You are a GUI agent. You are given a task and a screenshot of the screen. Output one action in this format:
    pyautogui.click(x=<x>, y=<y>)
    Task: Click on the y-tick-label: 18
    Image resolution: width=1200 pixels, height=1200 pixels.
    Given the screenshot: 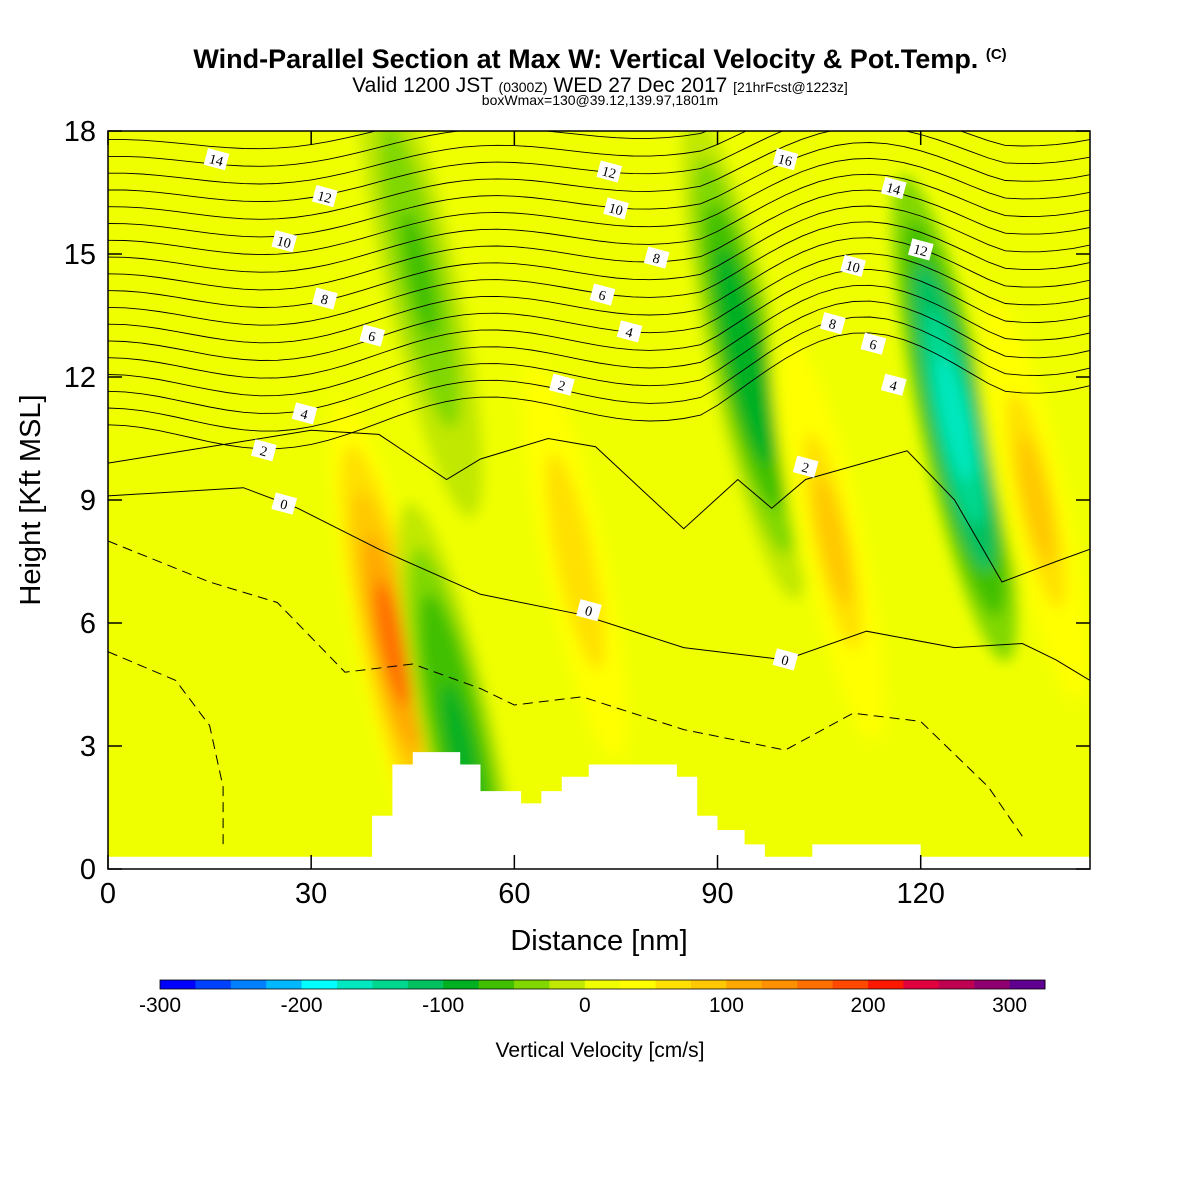 What is the action you would take?
    pyautogui.click(x=80, y=132)
    